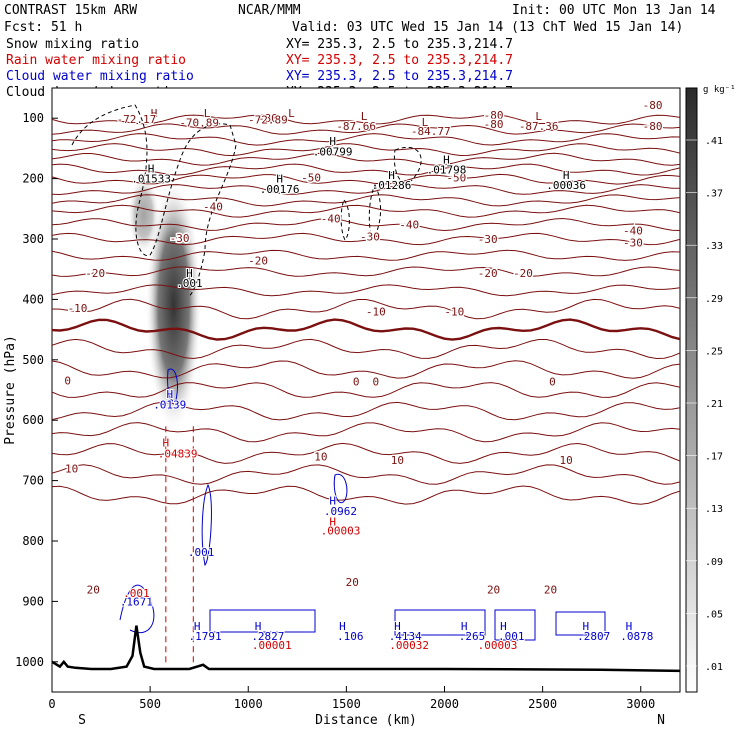  What do you see at coordinates (714, 194) in the screenshot?
I see `colorbar-tick-label: .37` at bounding box center [714, 194].